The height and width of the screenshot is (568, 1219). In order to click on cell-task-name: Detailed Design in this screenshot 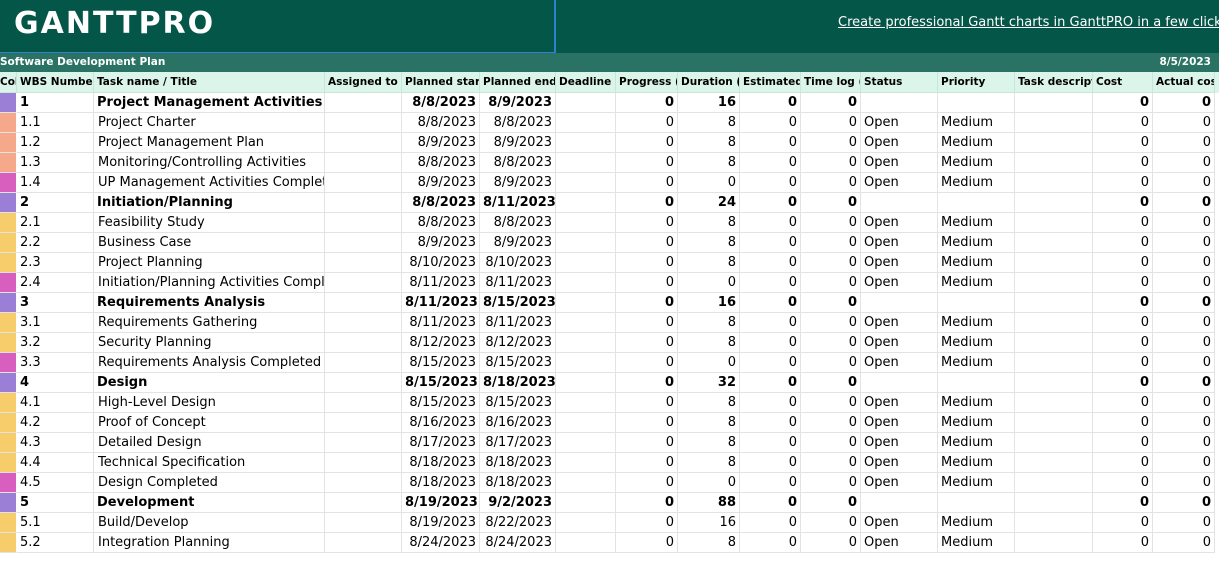, I will do `click(209, 443)`.